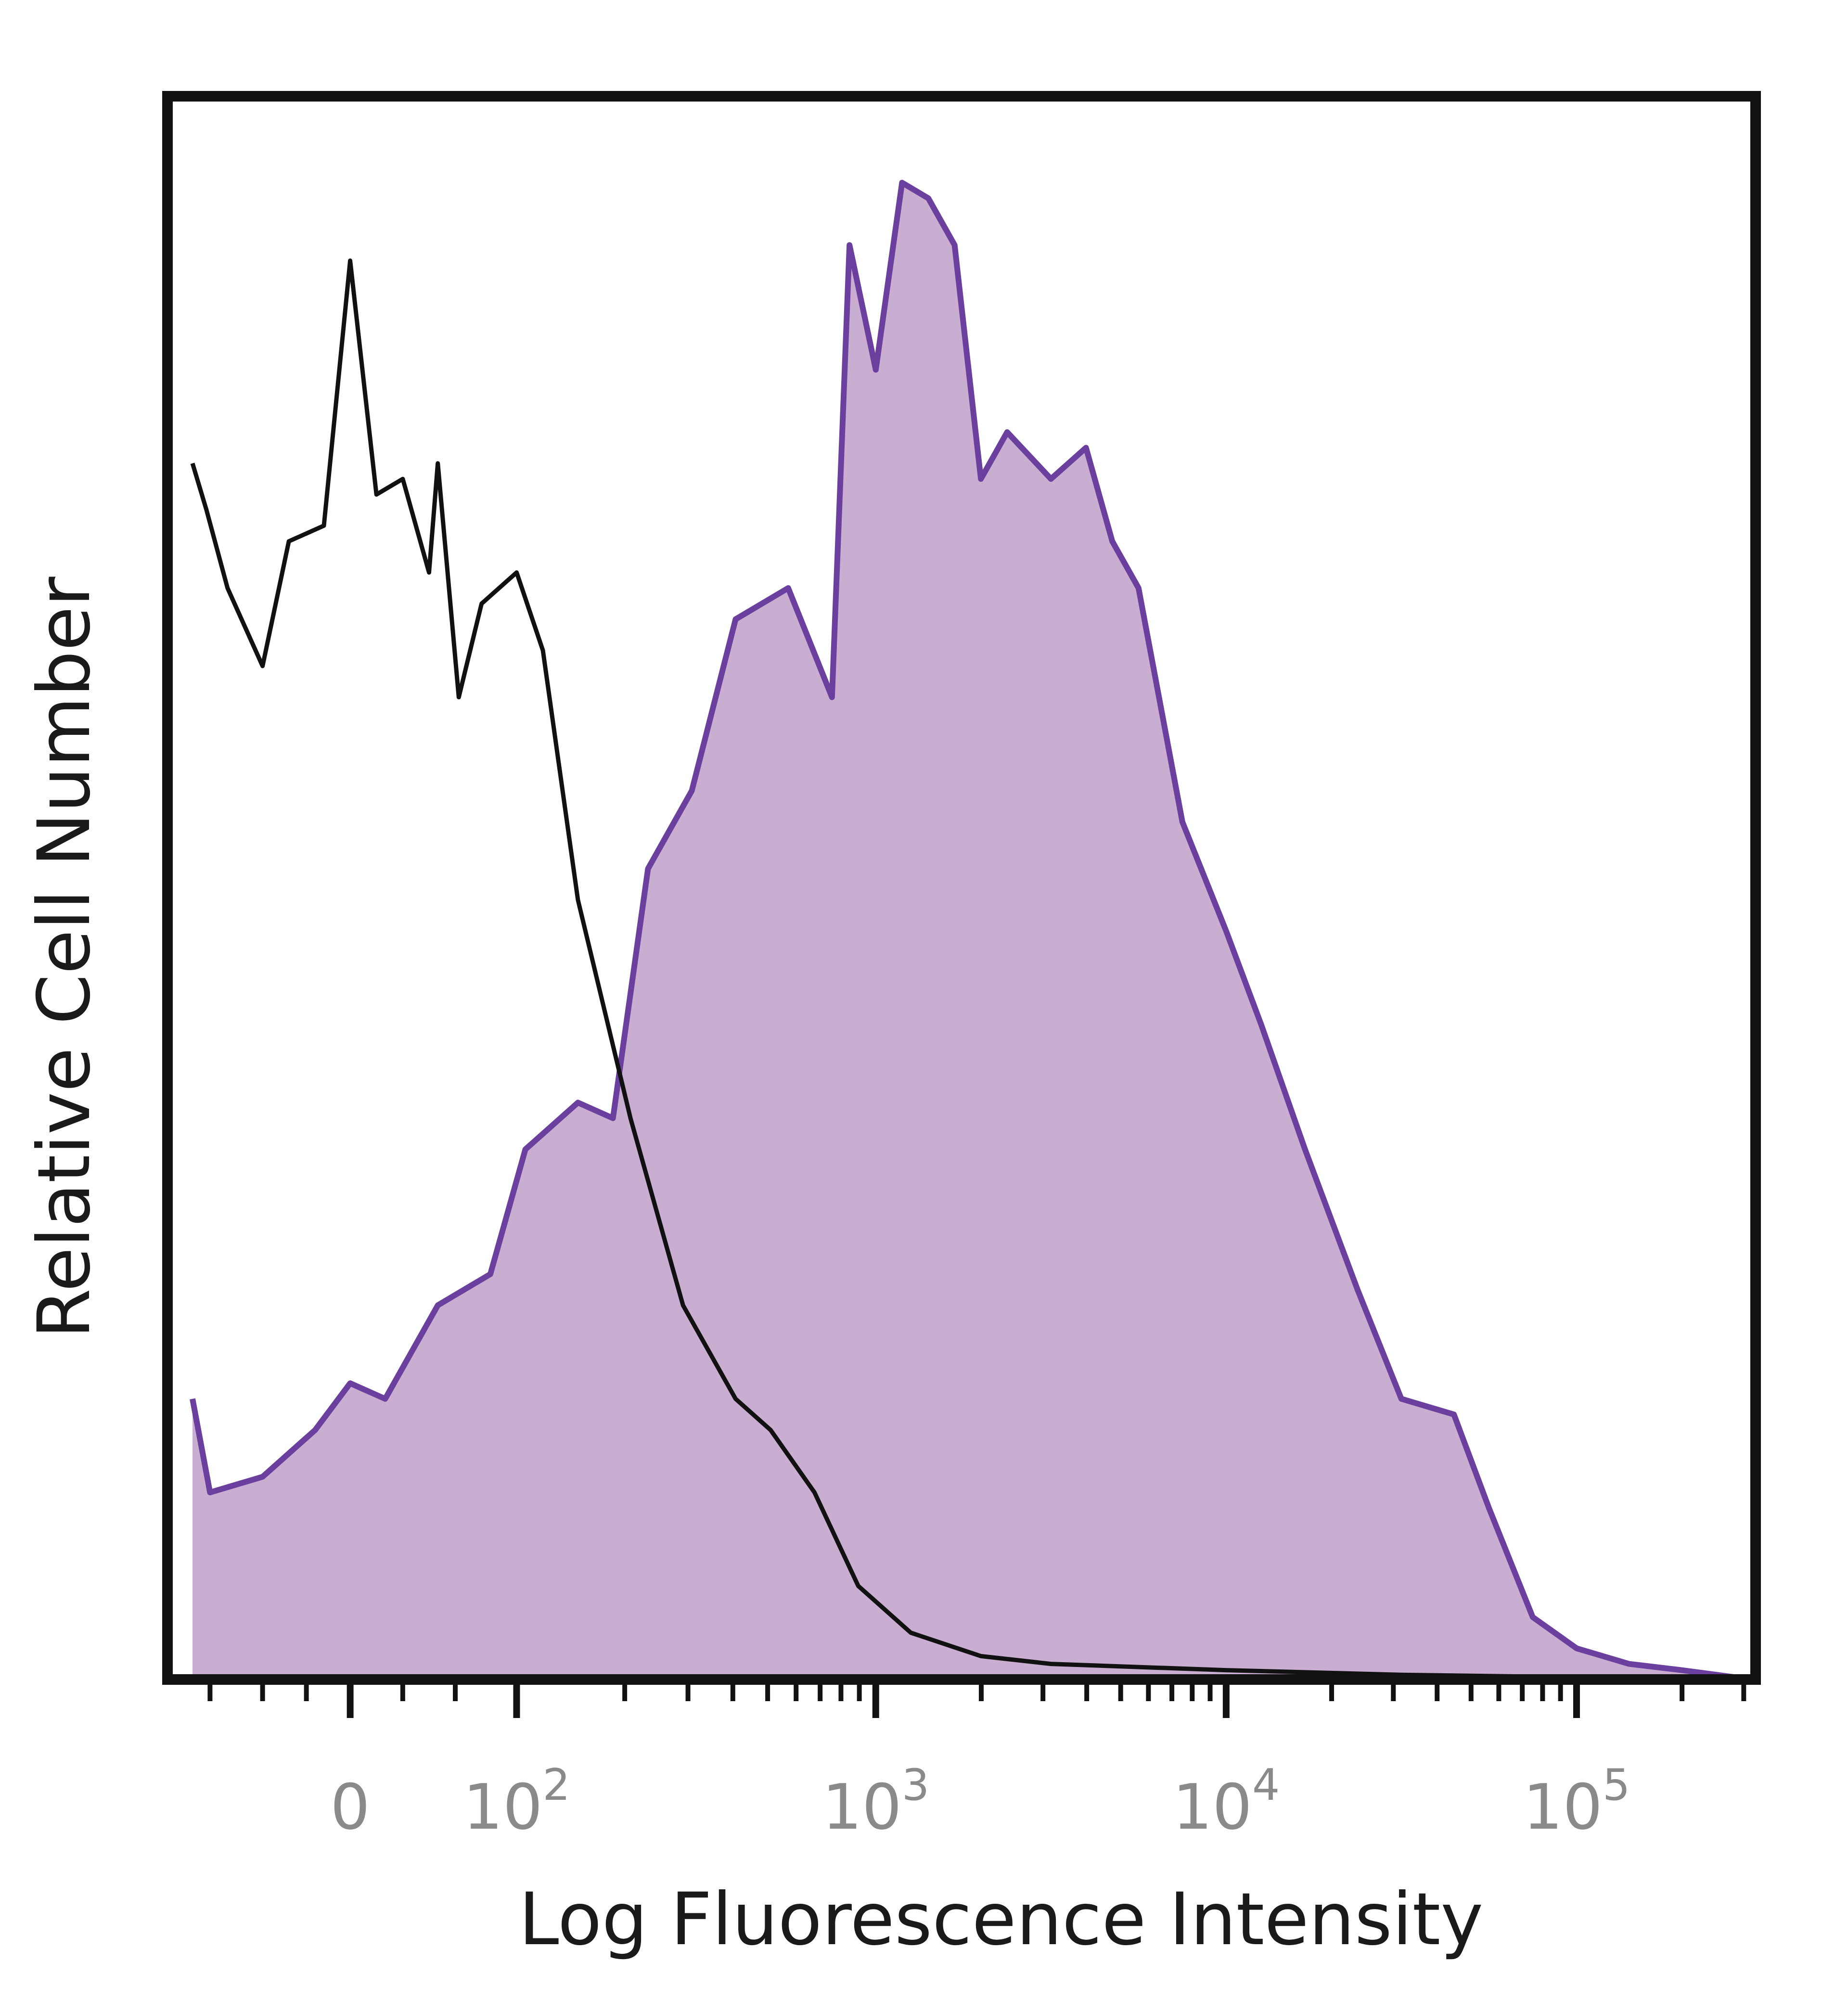  I want to click on x-tick-label: 10², so click(516, 1802).